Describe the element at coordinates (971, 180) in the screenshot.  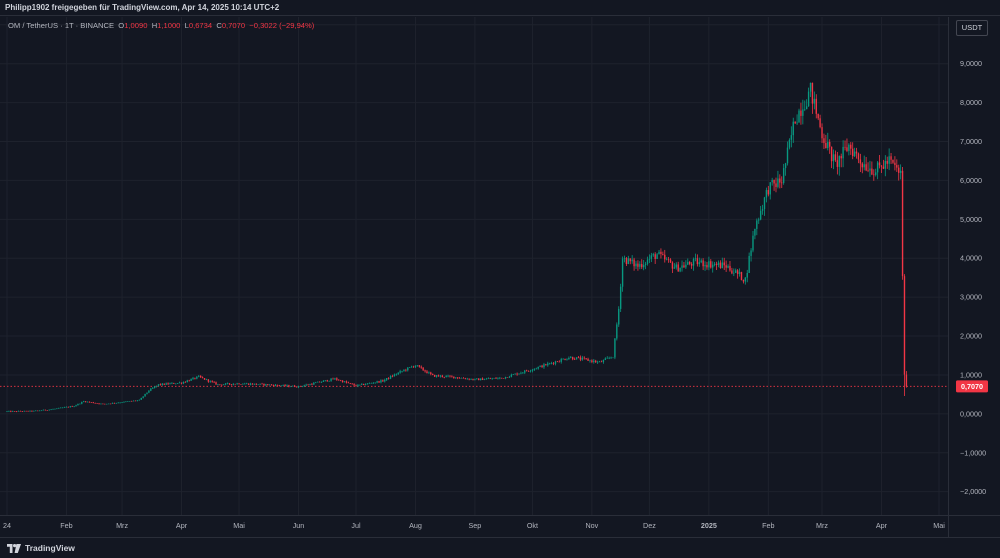
I see `y-tick-label: 6,0000` at that location.